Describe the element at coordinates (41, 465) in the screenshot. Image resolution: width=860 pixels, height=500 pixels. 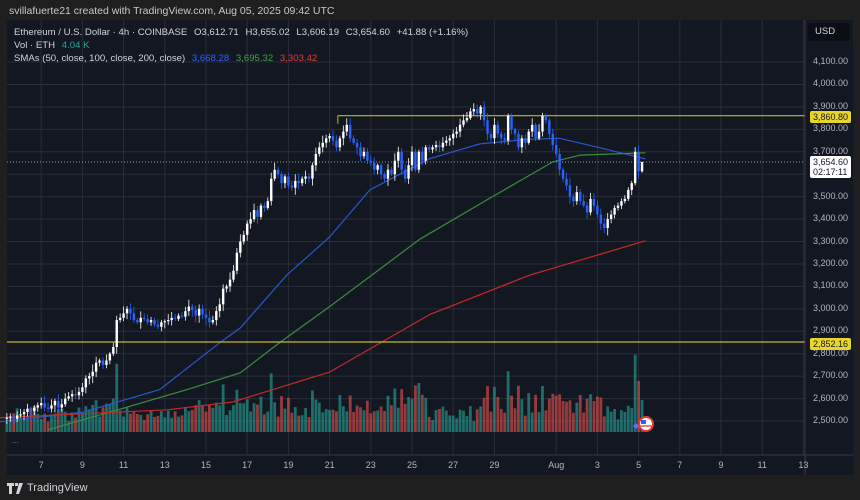
I see `time-tick: 7` at that location.